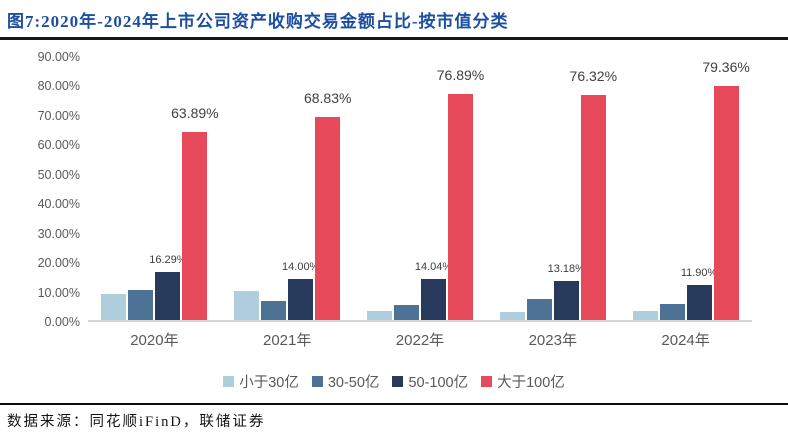 The width and height of the screenshot is (788, 438). Describe the element at coordinates (433, 290) in the screenshot. I see `bar: 14.04%` at that location.